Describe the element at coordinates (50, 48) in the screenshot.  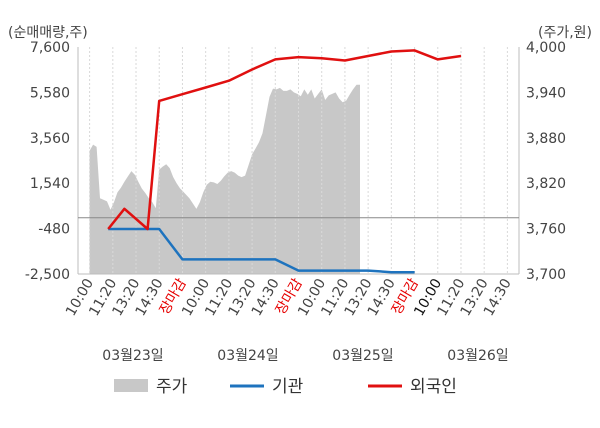
I see `left-tick-label: 7,600` at that location.